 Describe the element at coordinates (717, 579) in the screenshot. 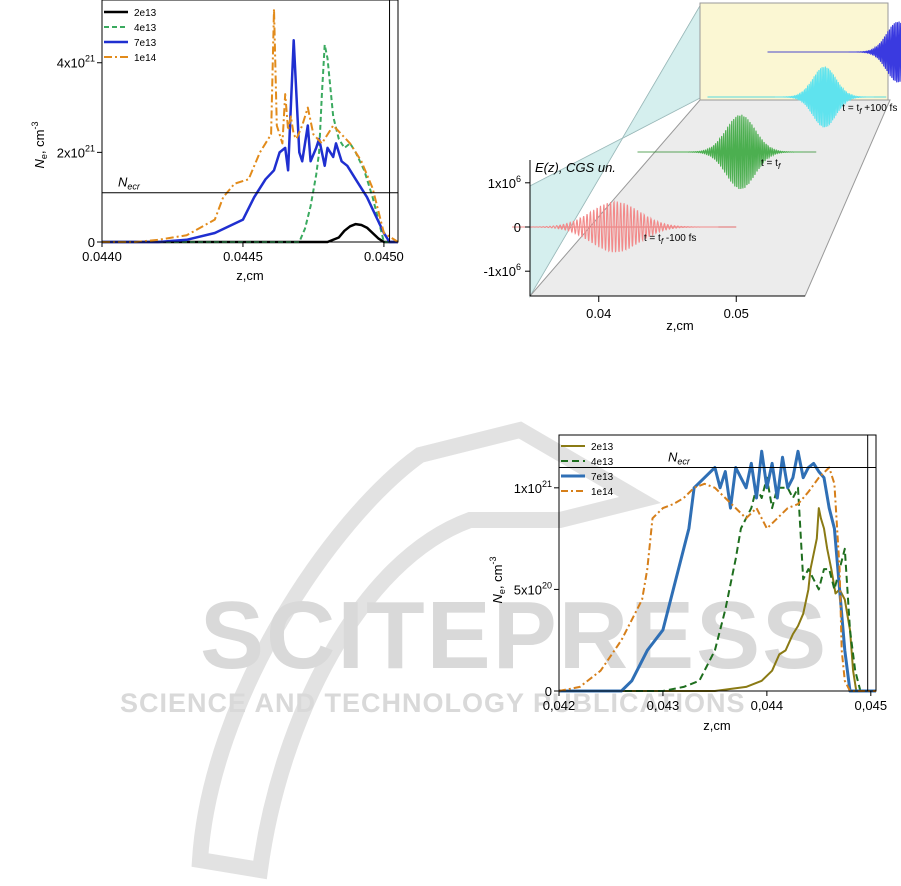

I see `c3-series-1e14` at that location.